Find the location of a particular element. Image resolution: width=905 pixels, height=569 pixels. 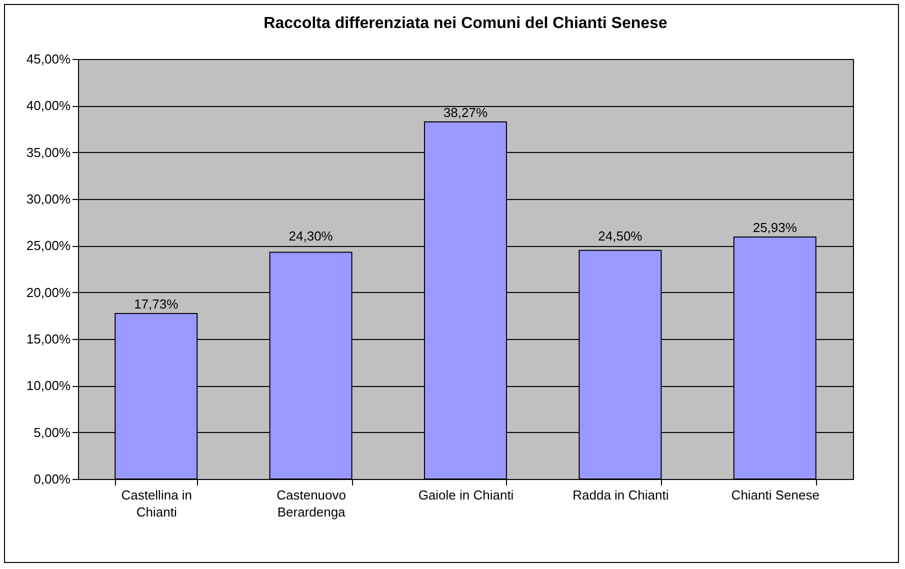

y-tick-label: 0,00% is located at coordinates (52, 479).